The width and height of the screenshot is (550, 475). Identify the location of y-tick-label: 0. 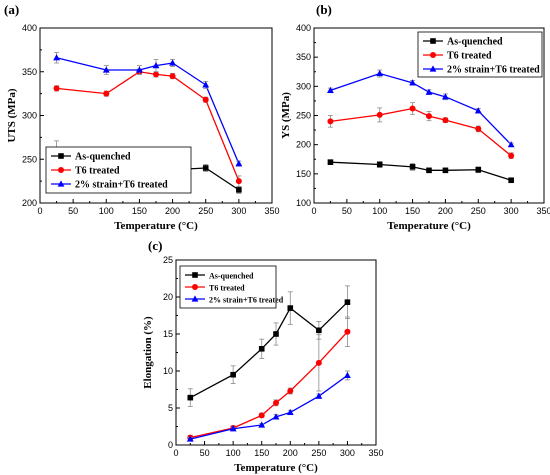
(170, 445).